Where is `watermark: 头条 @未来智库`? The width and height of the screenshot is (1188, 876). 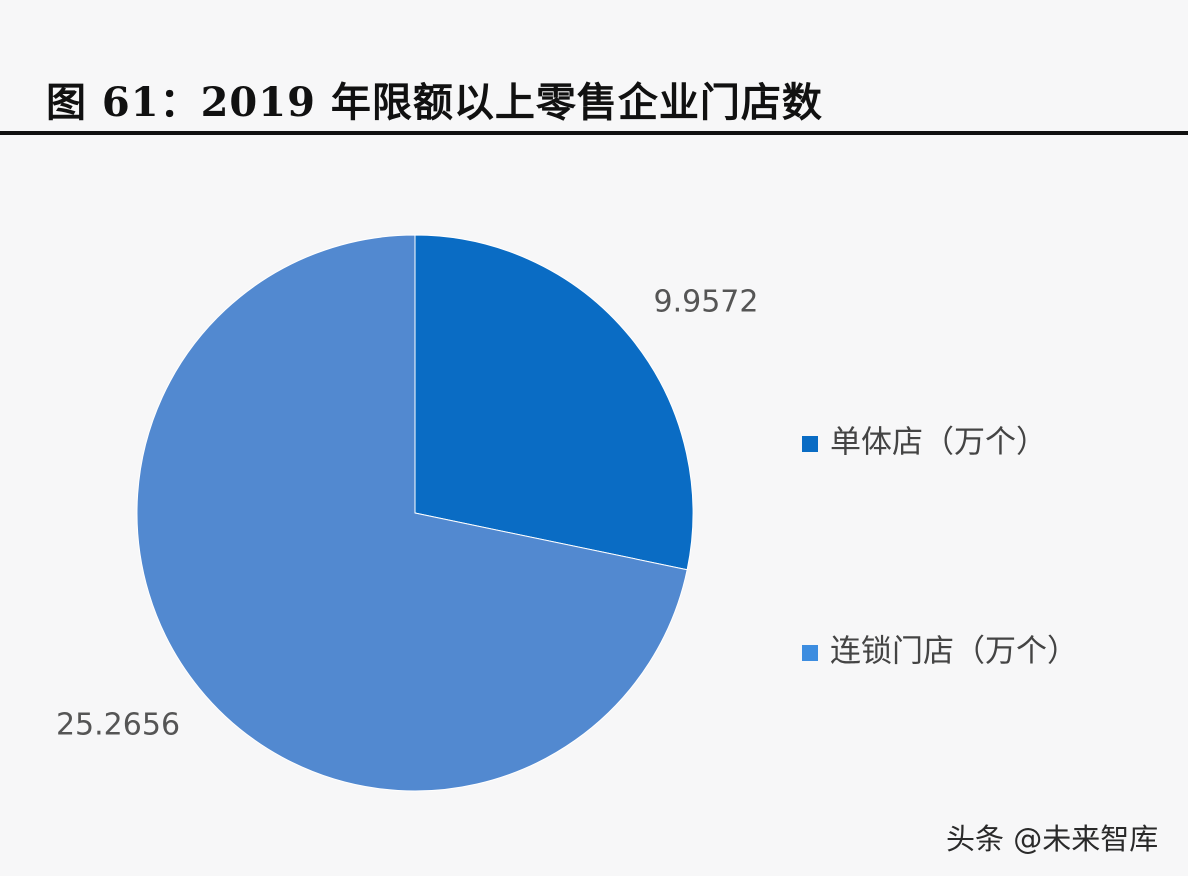 watermark: 头条 @未来智库 is located at coordinates (1052, 839).